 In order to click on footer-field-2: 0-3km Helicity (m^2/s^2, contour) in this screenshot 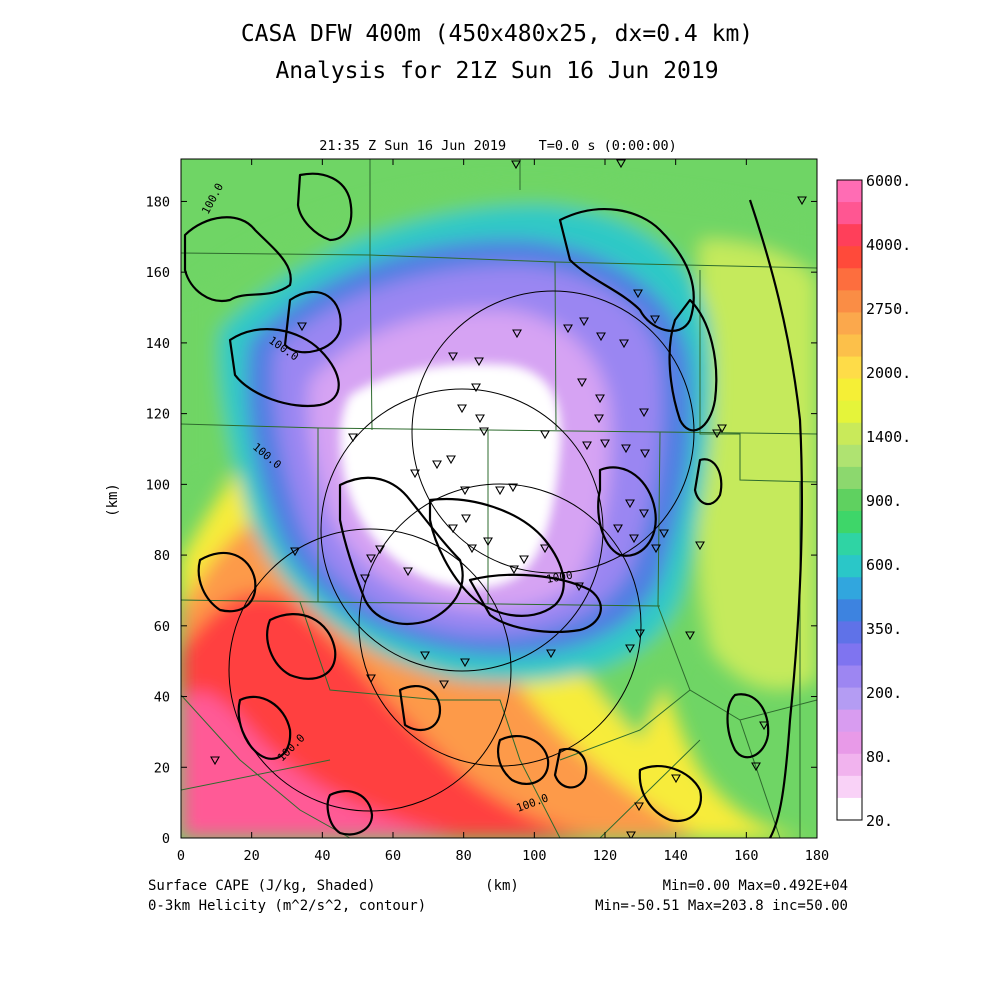, I will do `click(287, 906)`.